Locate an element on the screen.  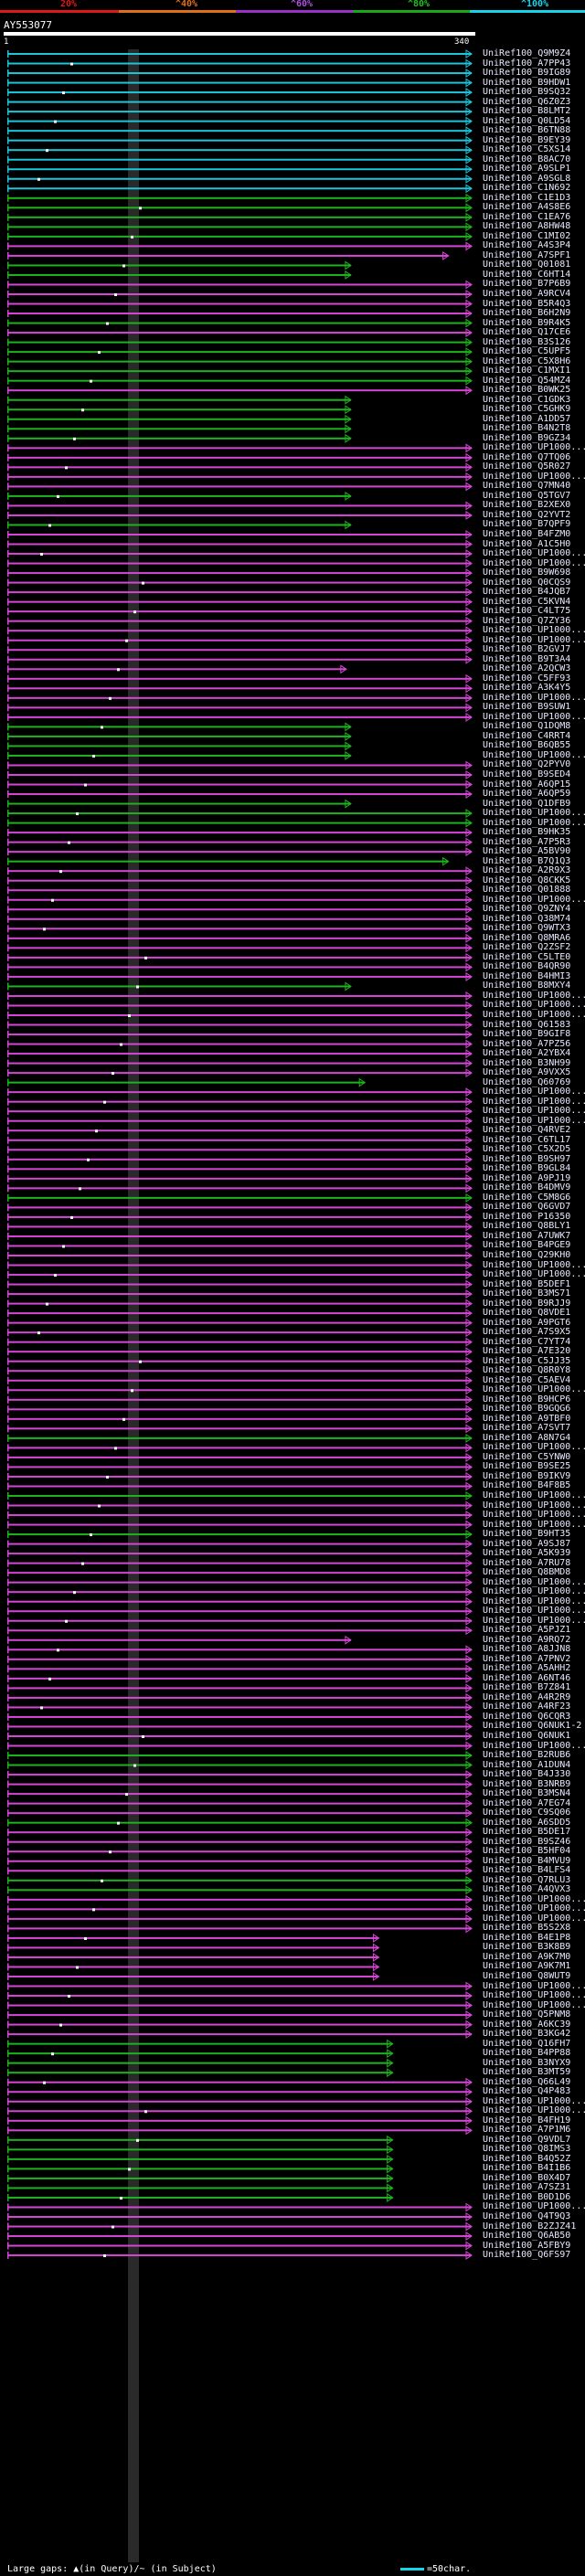
hit-label: UniRef100_B2RUB6 is located at coordinates (527, 1755).